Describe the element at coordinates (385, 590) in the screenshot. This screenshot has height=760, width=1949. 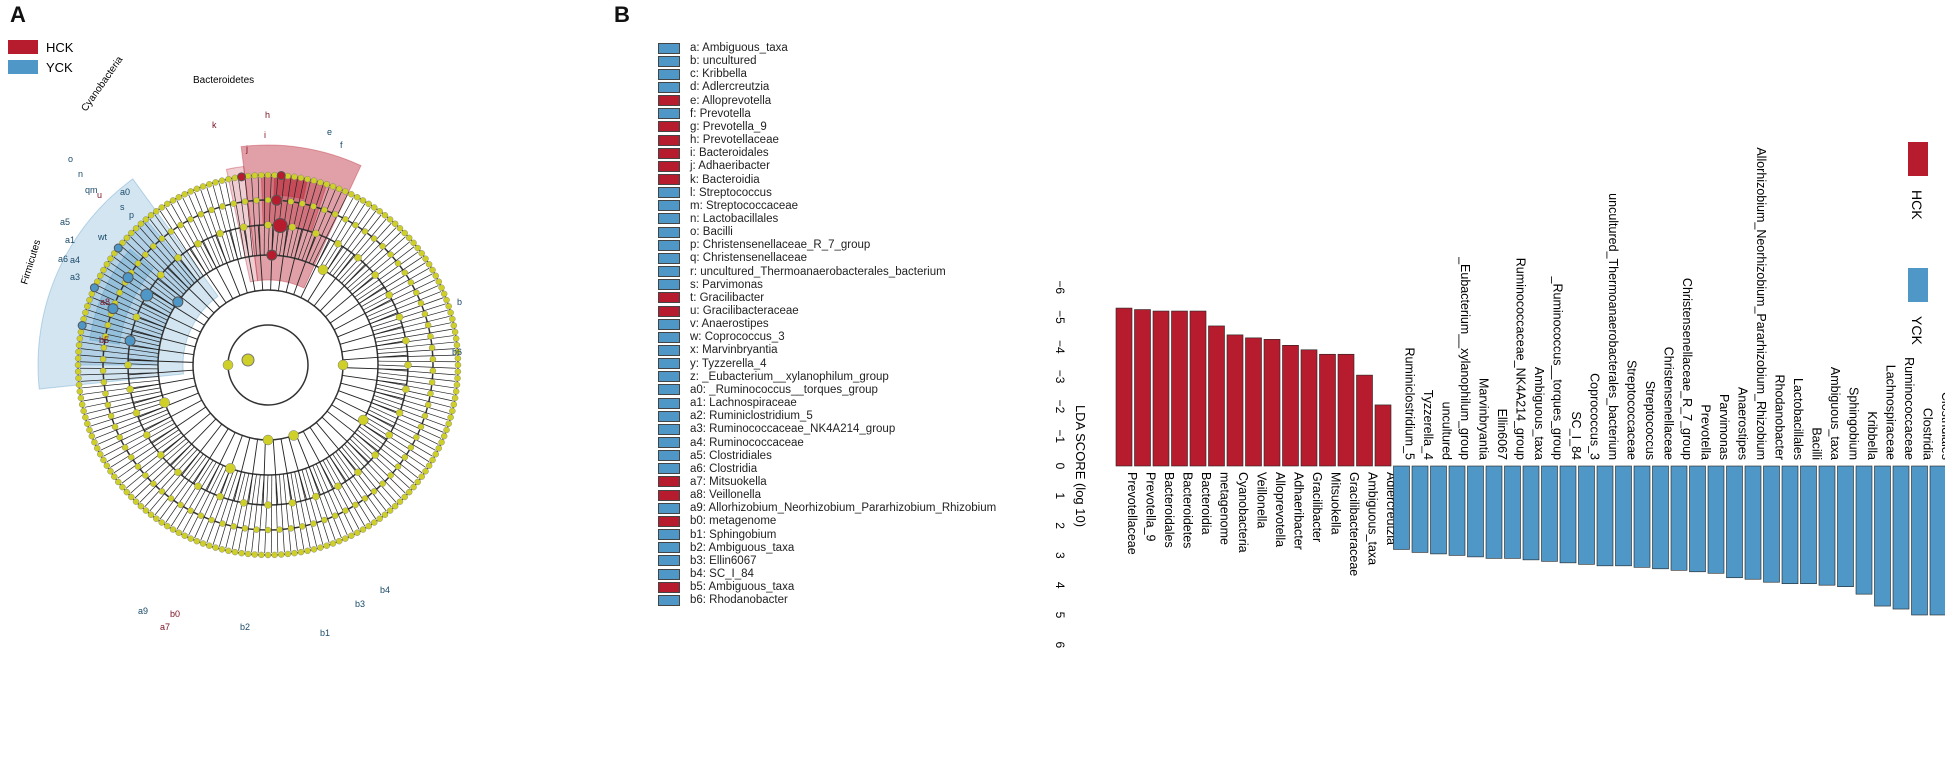
I see `node-letter-yck: b4` at that location.